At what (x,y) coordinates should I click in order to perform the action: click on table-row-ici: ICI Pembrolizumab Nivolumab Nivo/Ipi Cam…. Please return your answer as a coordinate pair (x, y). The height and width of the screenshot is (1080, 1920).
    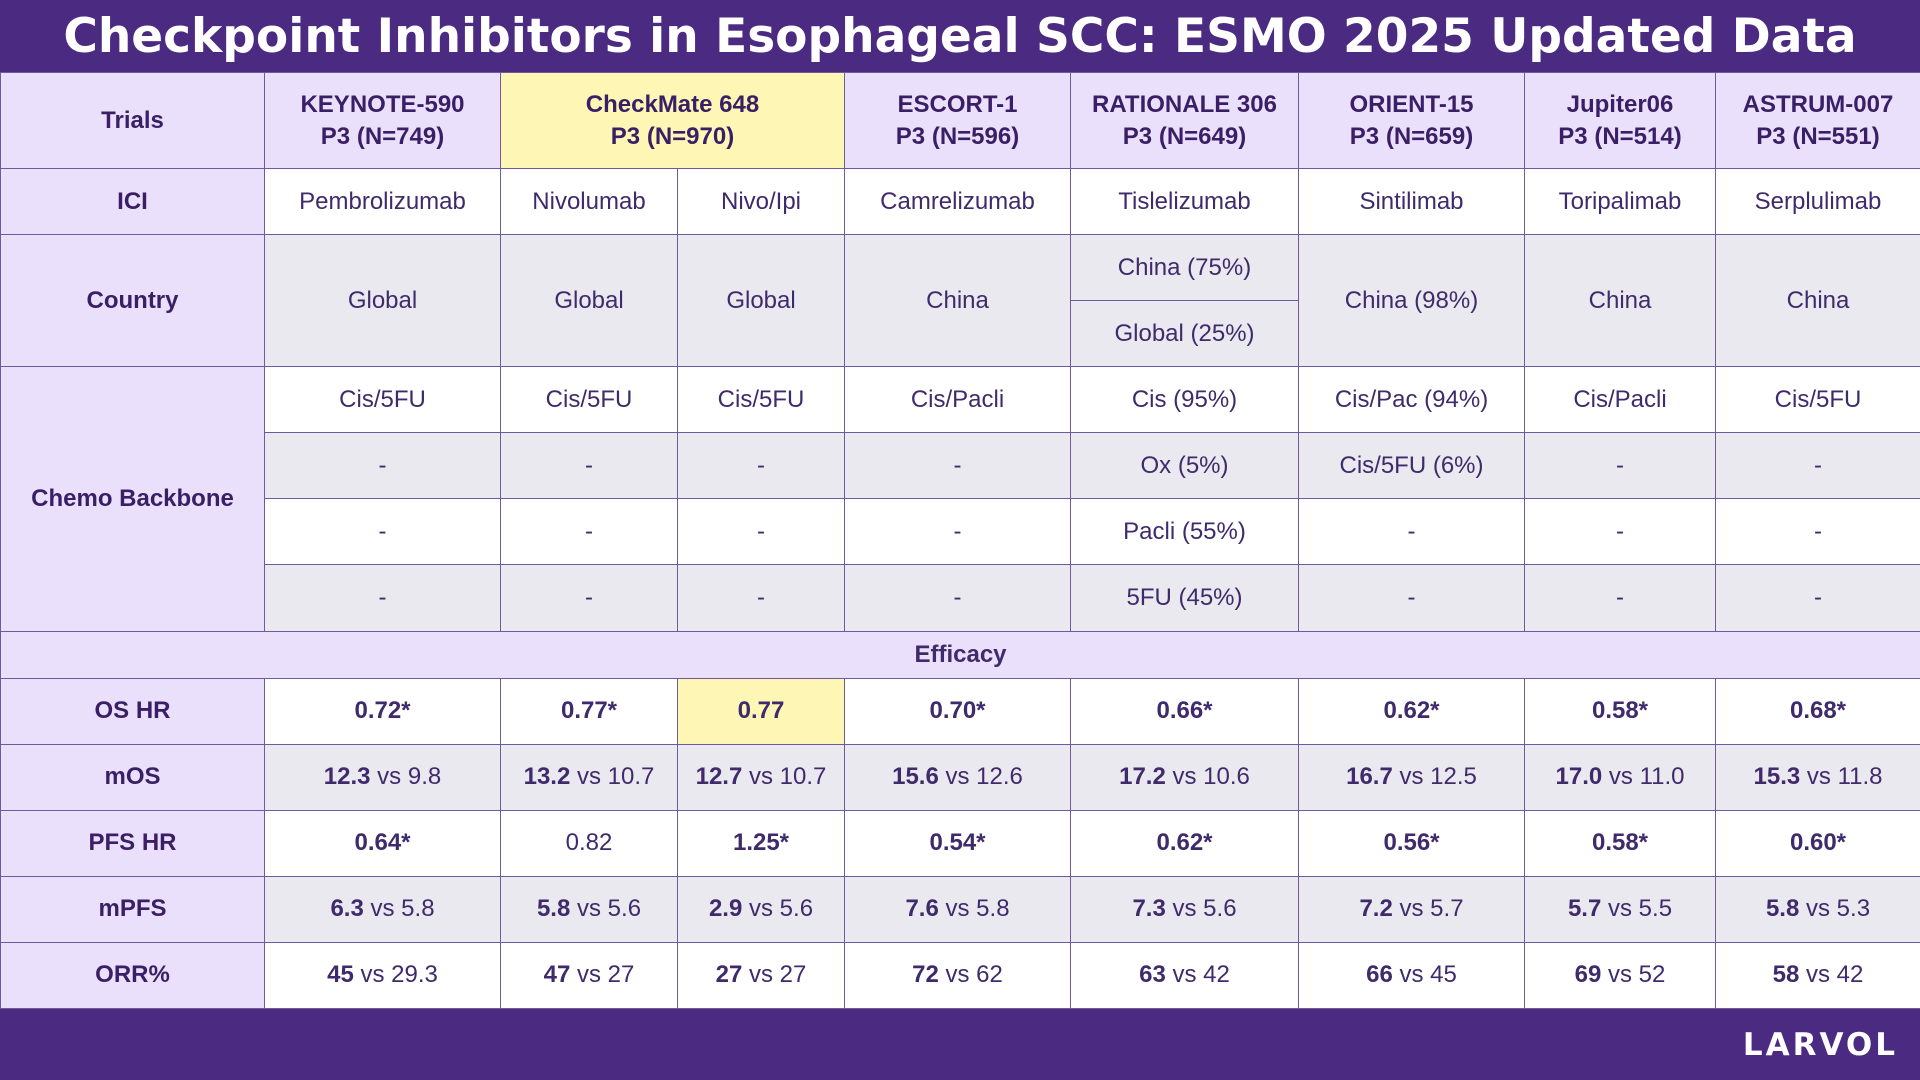
    Looking at the image, I should click on (960, 202).